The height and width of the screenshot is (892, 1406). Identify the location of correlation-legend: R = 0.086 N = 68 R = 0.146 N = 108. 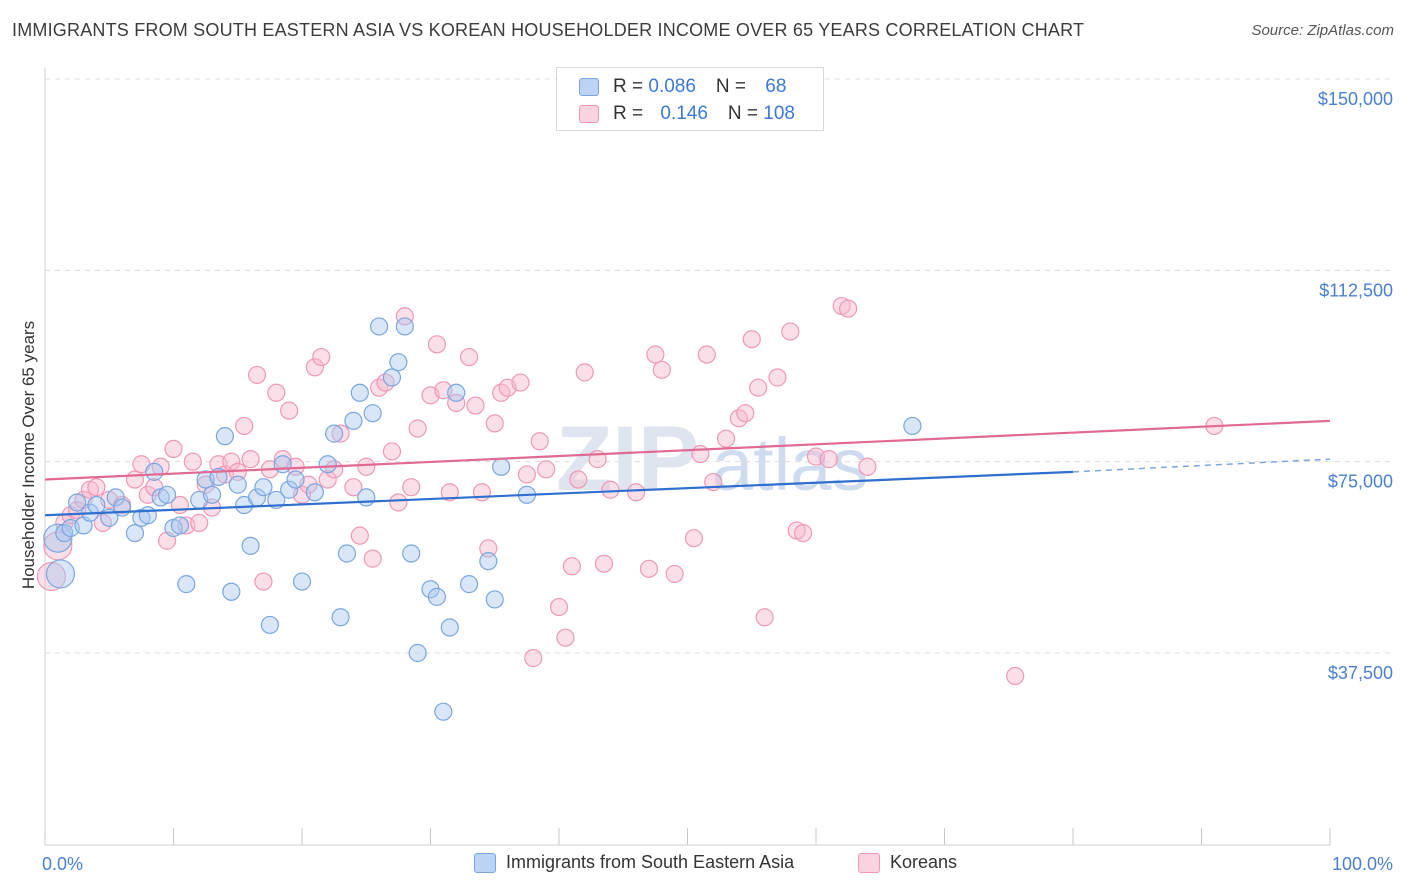
(690, 99).